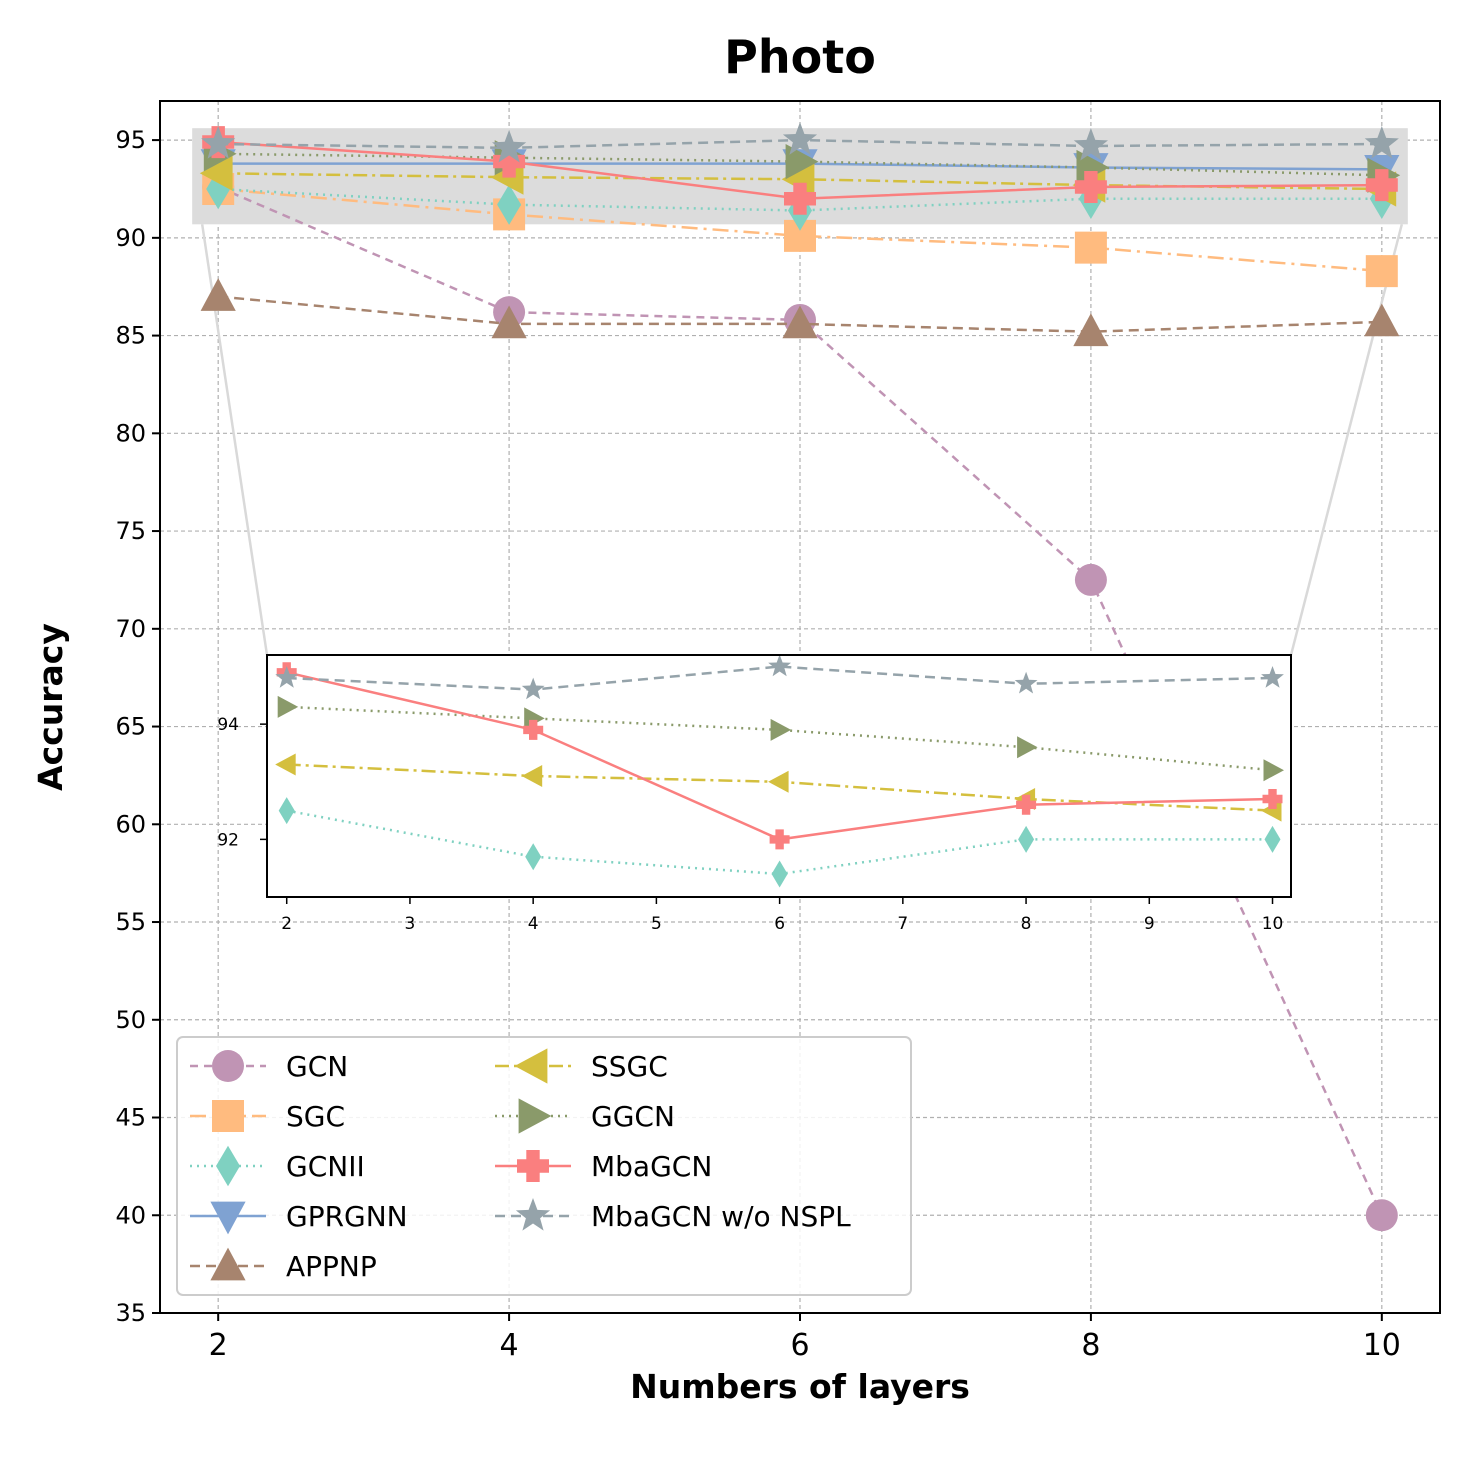 Image resolution: width=1470 pixels, height=1467 pixels. Describe the element at coordinates (721, 1216) in the screenshot. I see `legend-label: MbaGCN w/o NSPL` at that location.